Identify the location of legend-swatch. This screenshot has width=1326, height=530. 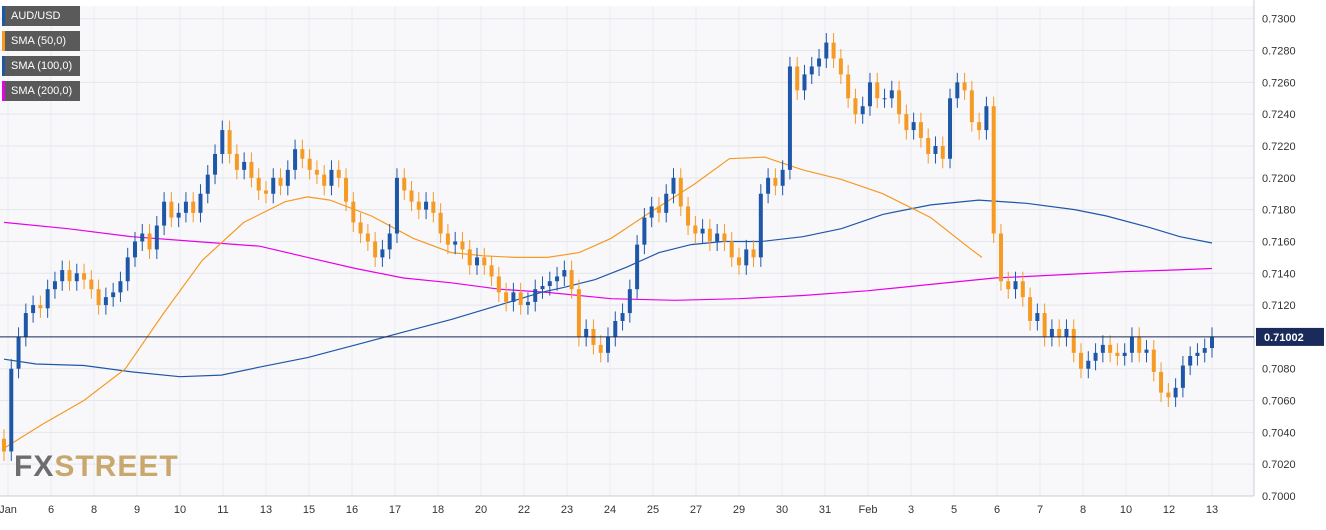
(3, 66).